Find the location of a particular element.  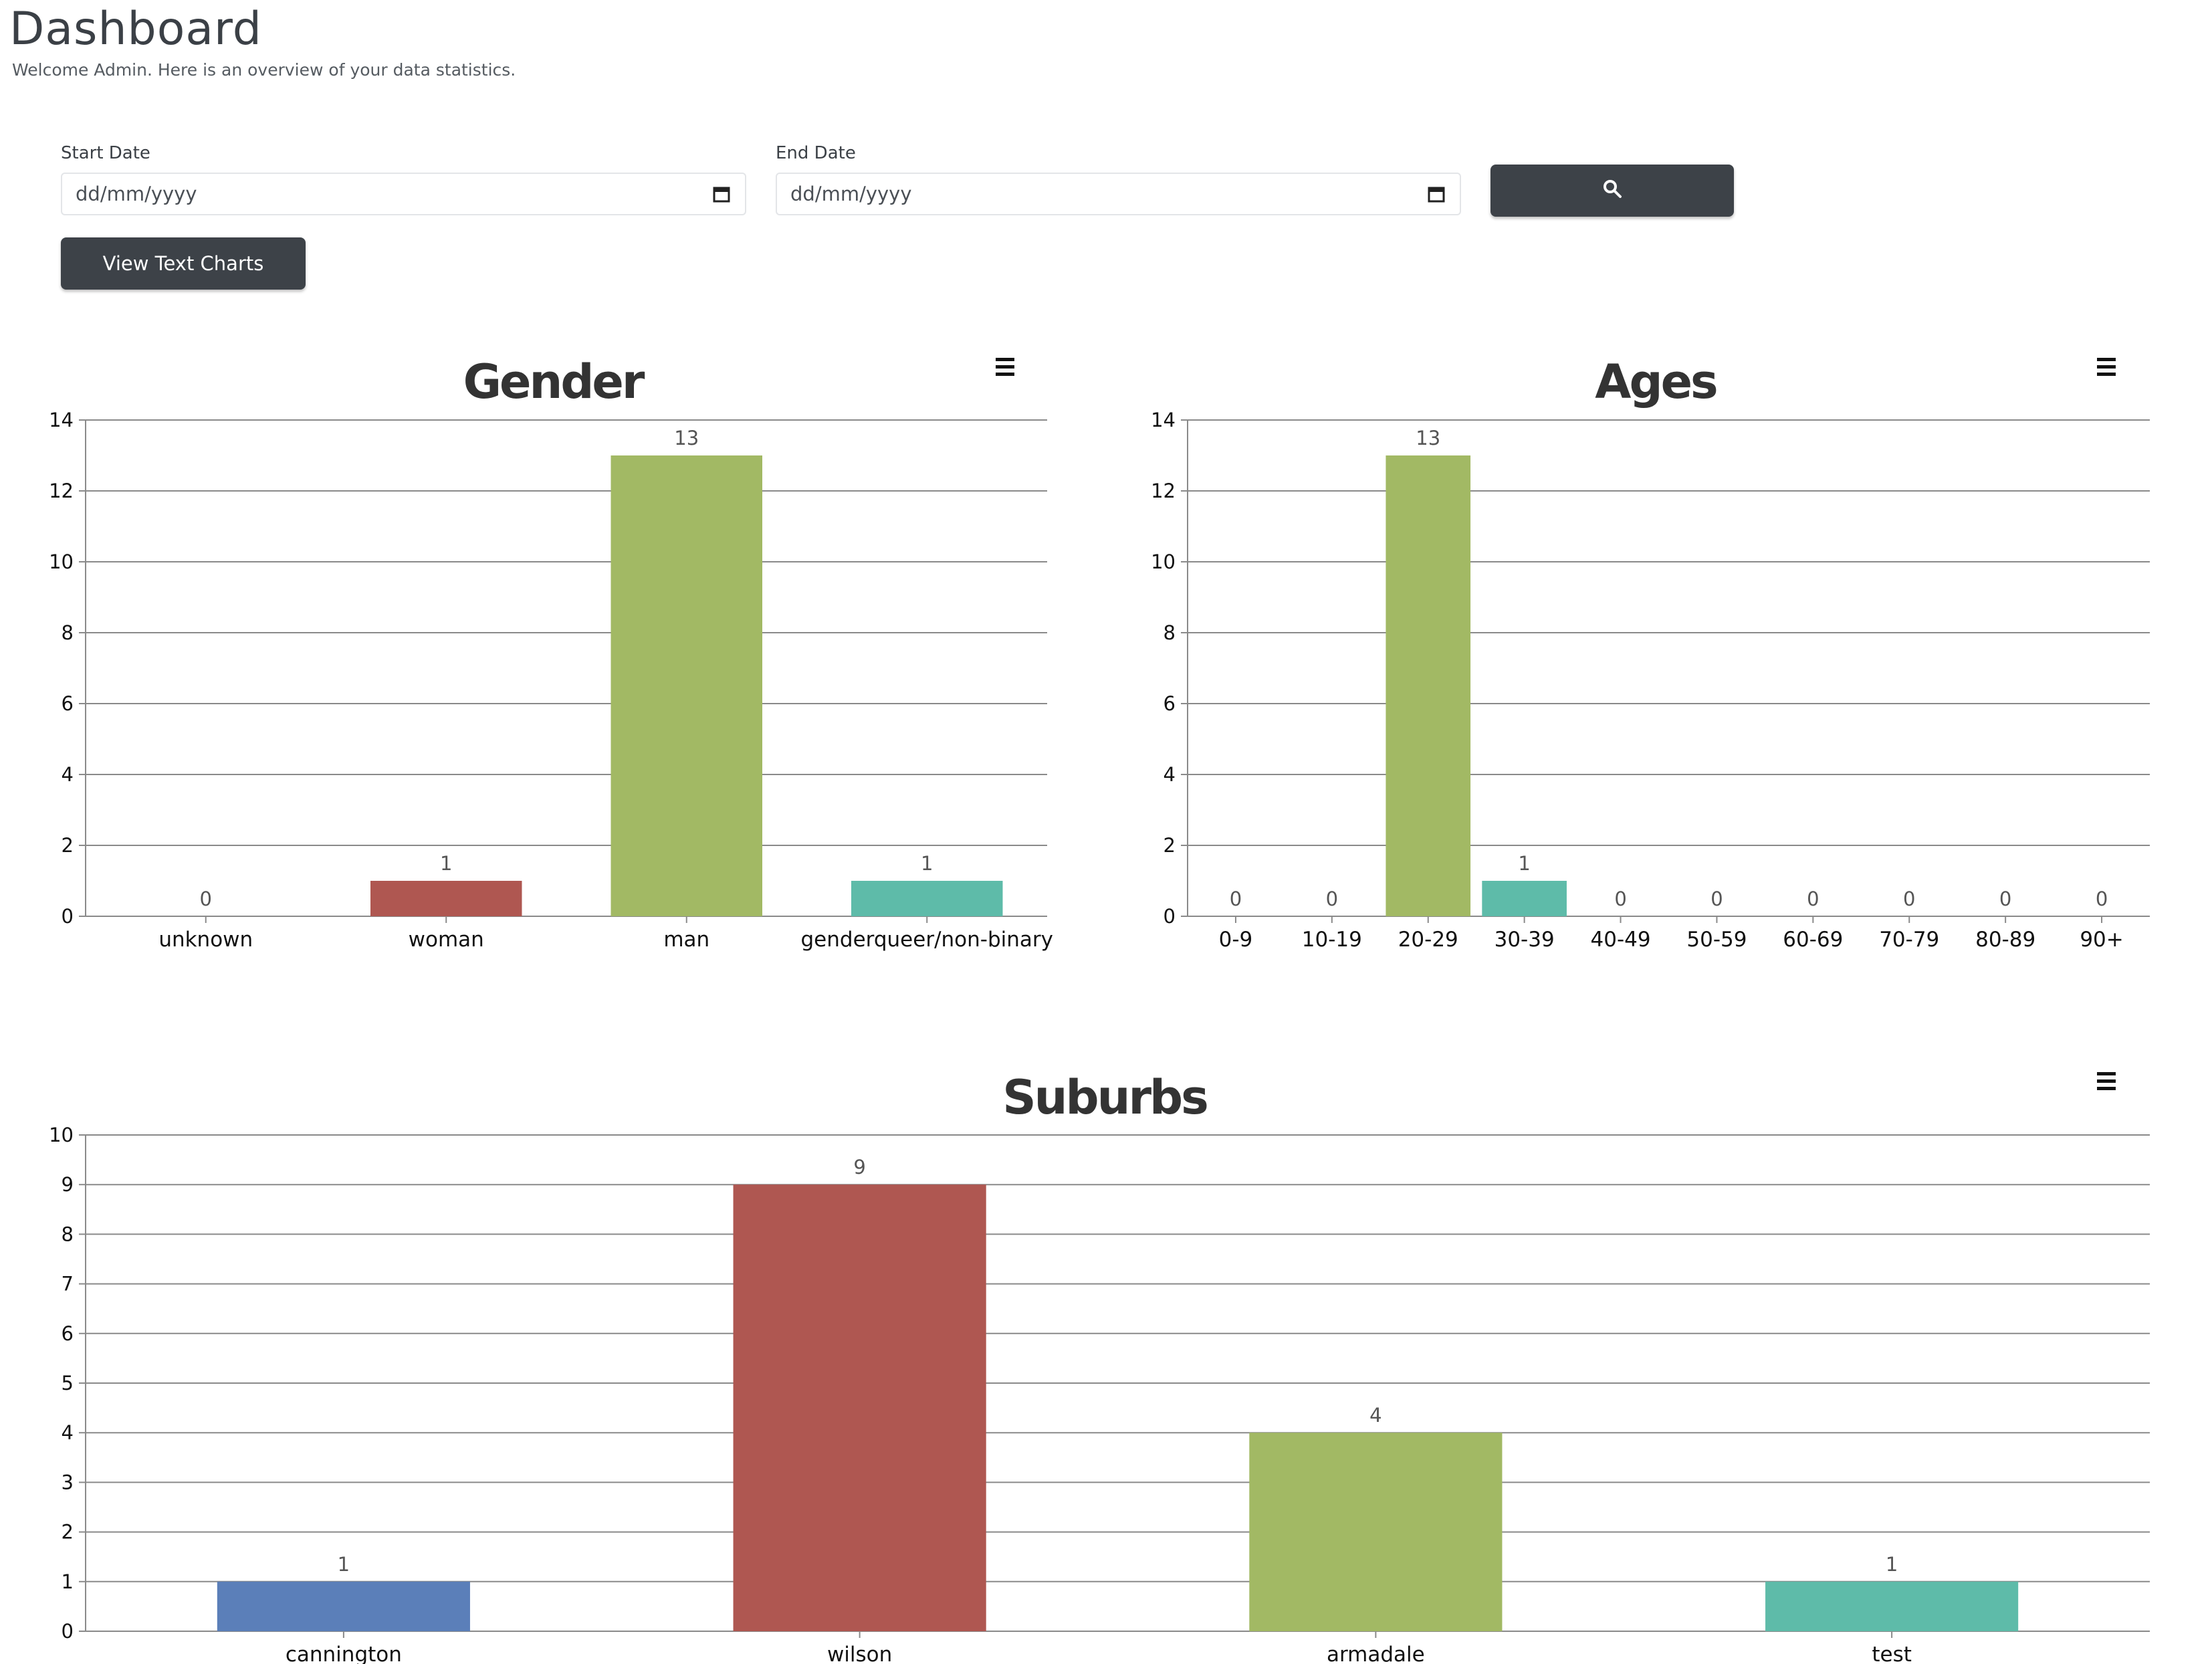

chart-title: Gender is located at coordinates (554, 381).